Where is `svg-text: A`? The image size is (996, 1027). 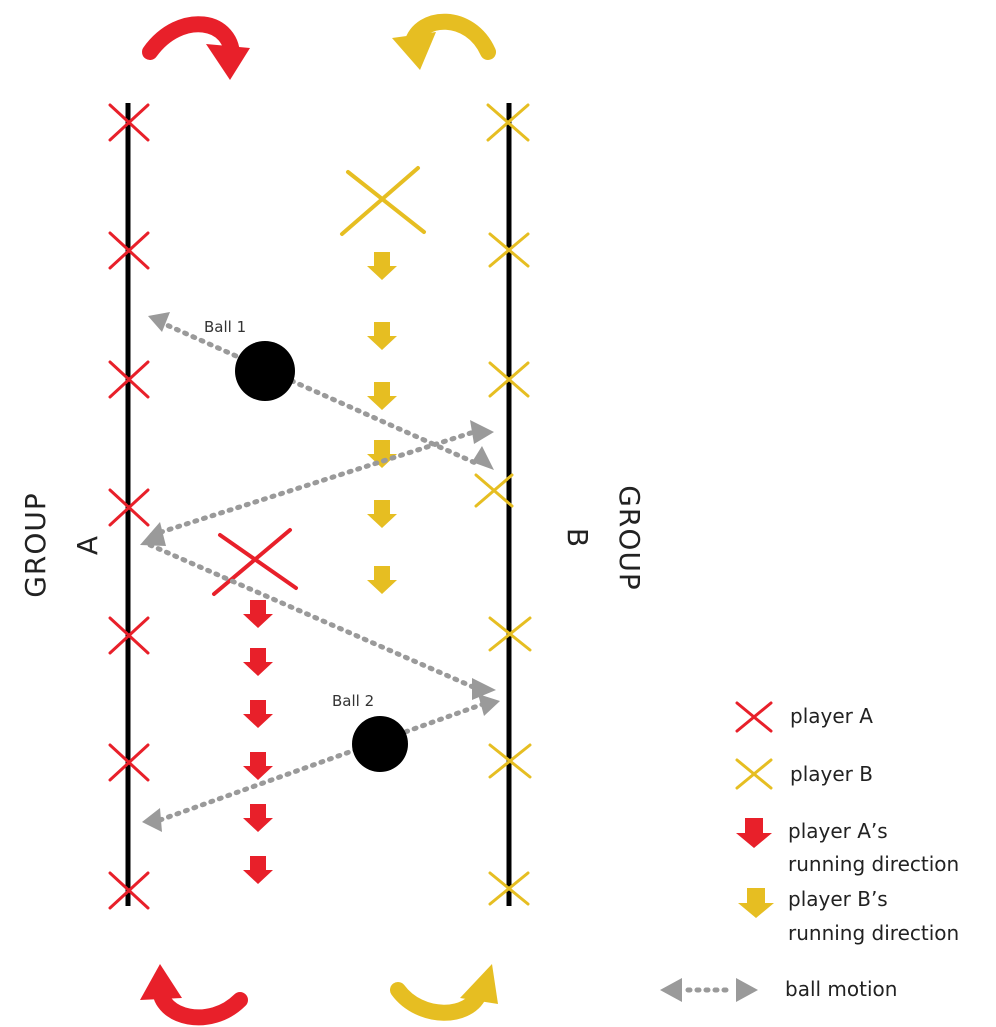
svg-text: A is located at coordinates (87, 545).